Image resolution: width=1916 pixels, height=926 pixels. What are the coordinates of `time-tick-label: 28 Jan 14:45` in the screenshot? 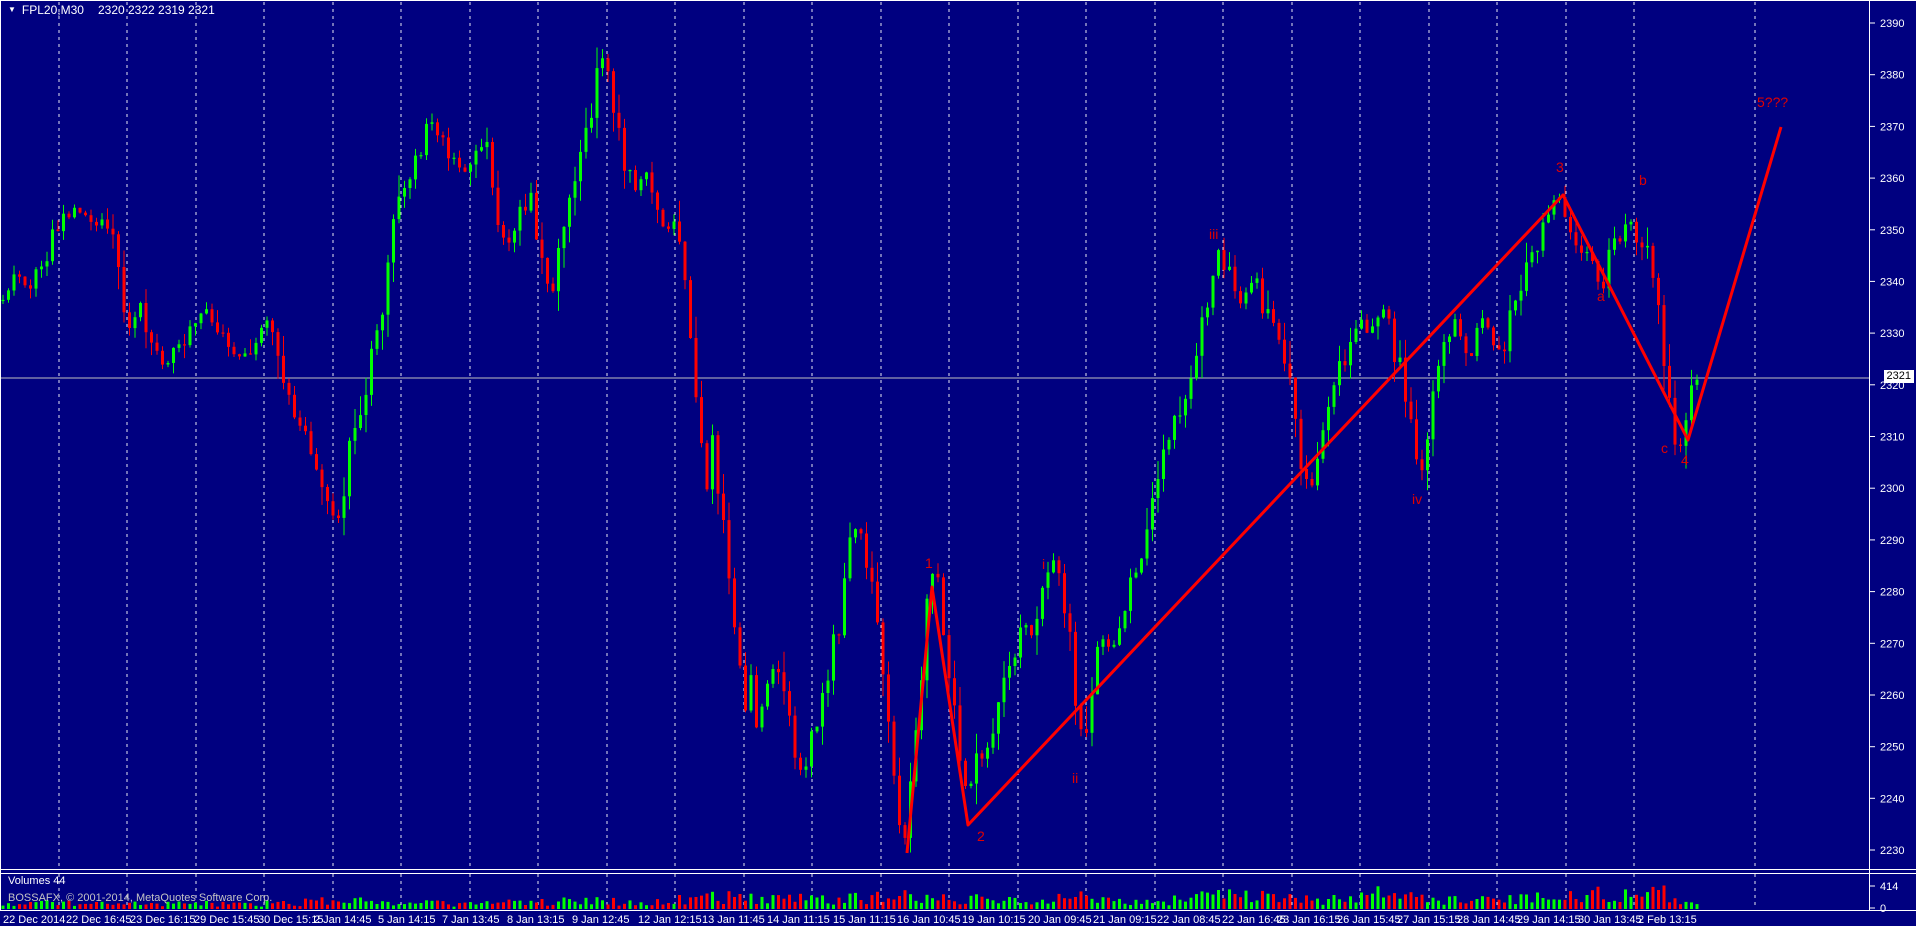 It's located at (1489, 920).